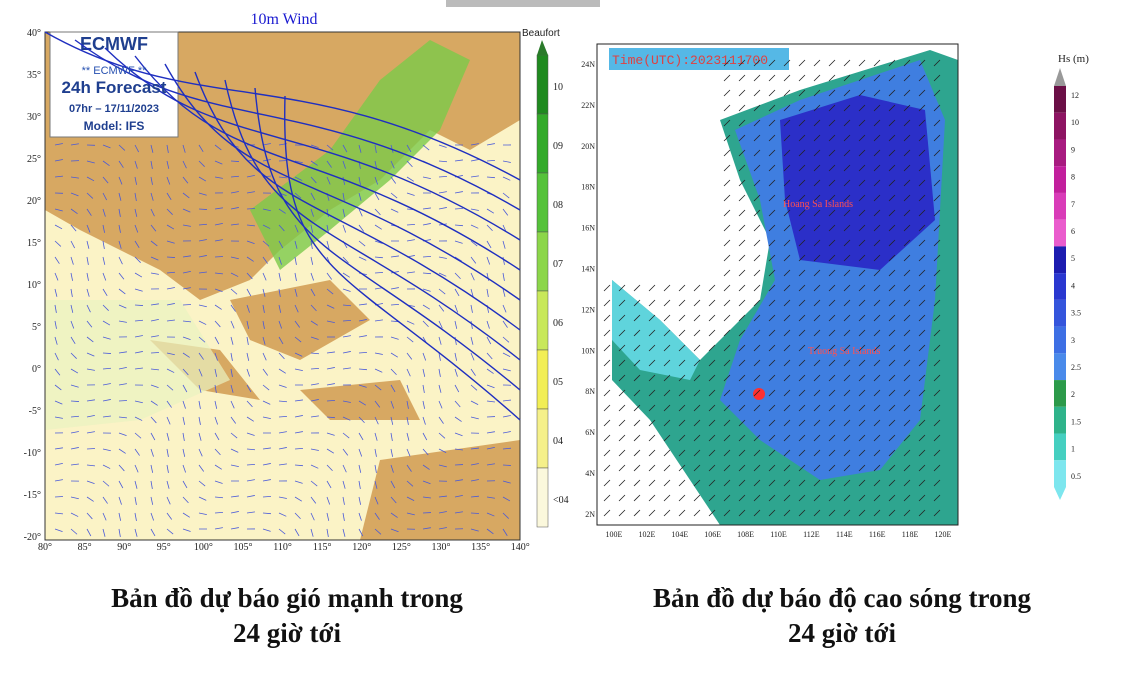  Describe the element at coordinates (679, 534) in the screenshot. I see `lon-label: 104E` at that location.